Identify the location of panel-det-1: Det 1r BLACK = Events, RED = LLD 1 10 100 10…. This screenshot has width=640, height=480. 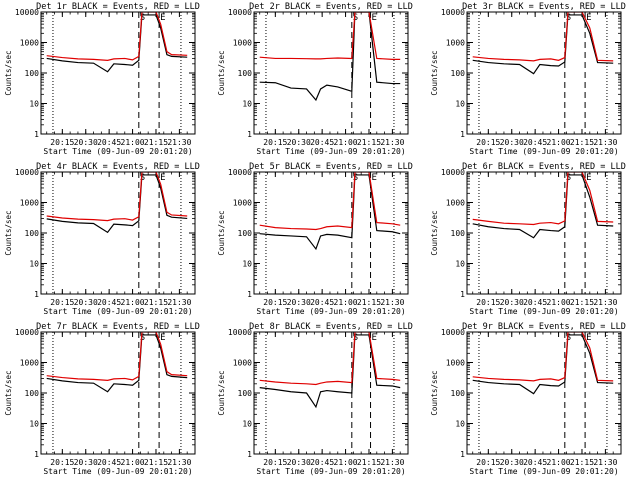
(102, 79).